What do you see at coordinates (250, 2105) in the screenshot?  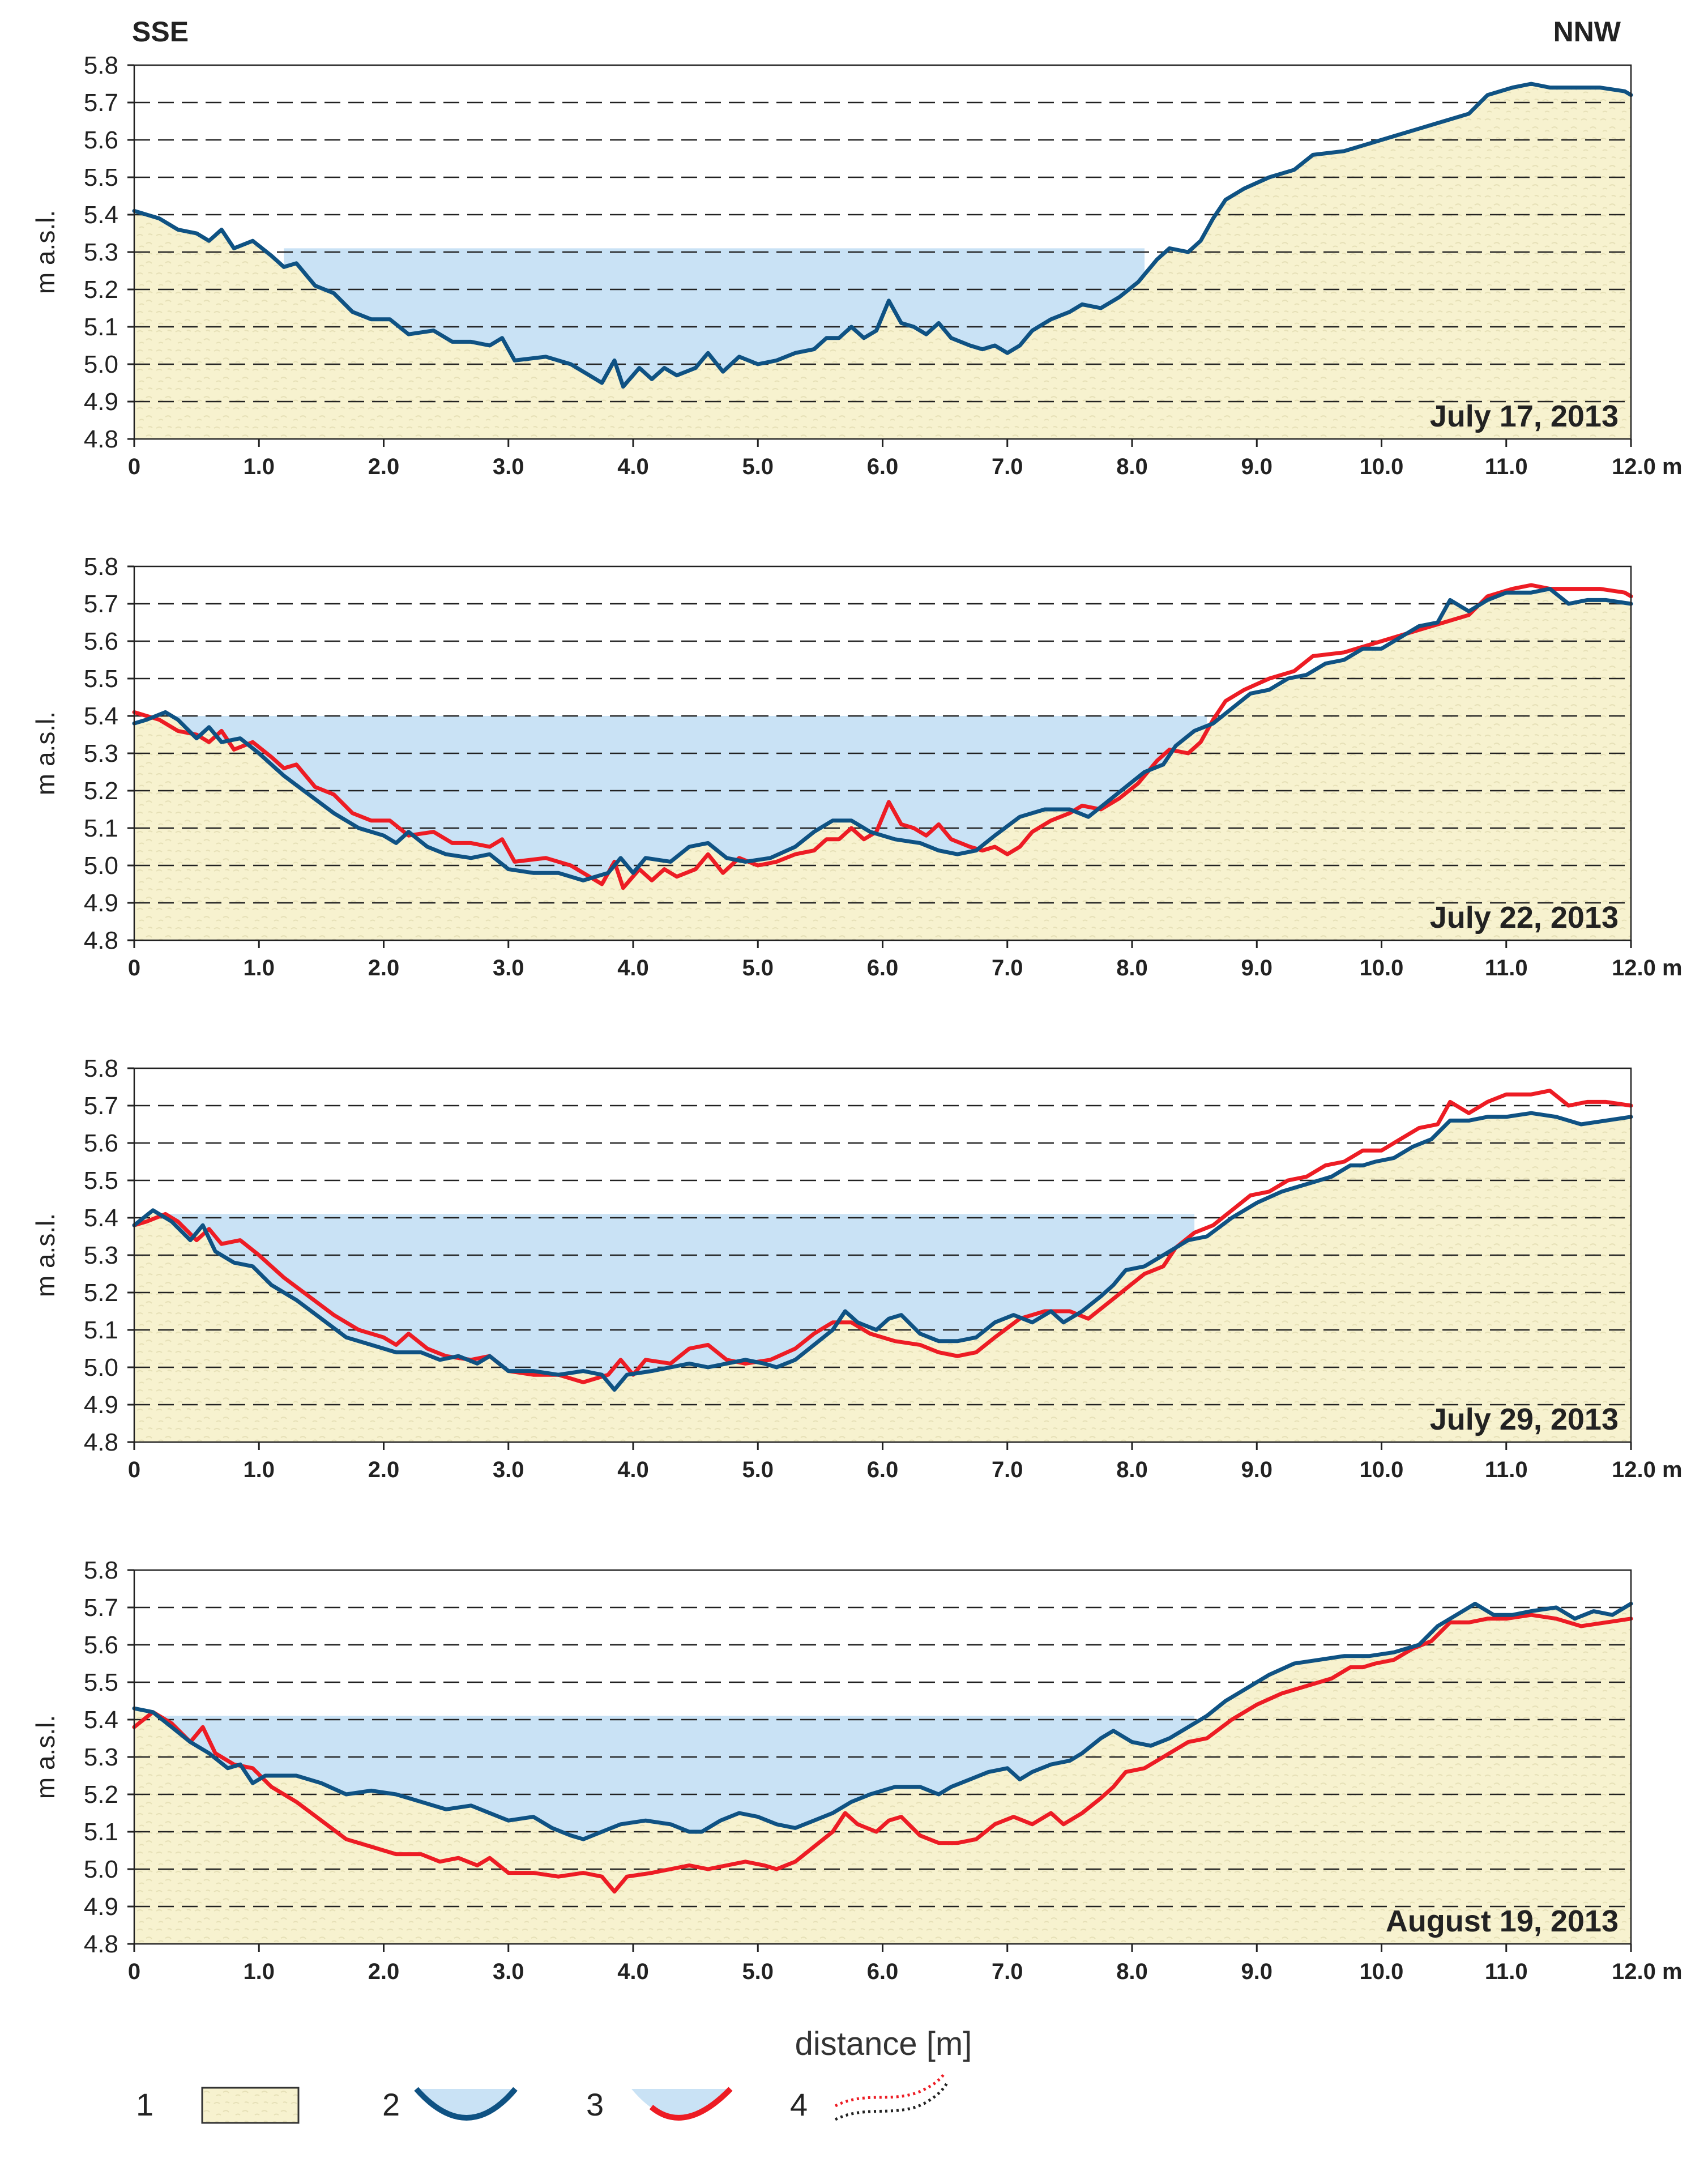 I see `sediment-swatch` at bounding box center [250, 2105].